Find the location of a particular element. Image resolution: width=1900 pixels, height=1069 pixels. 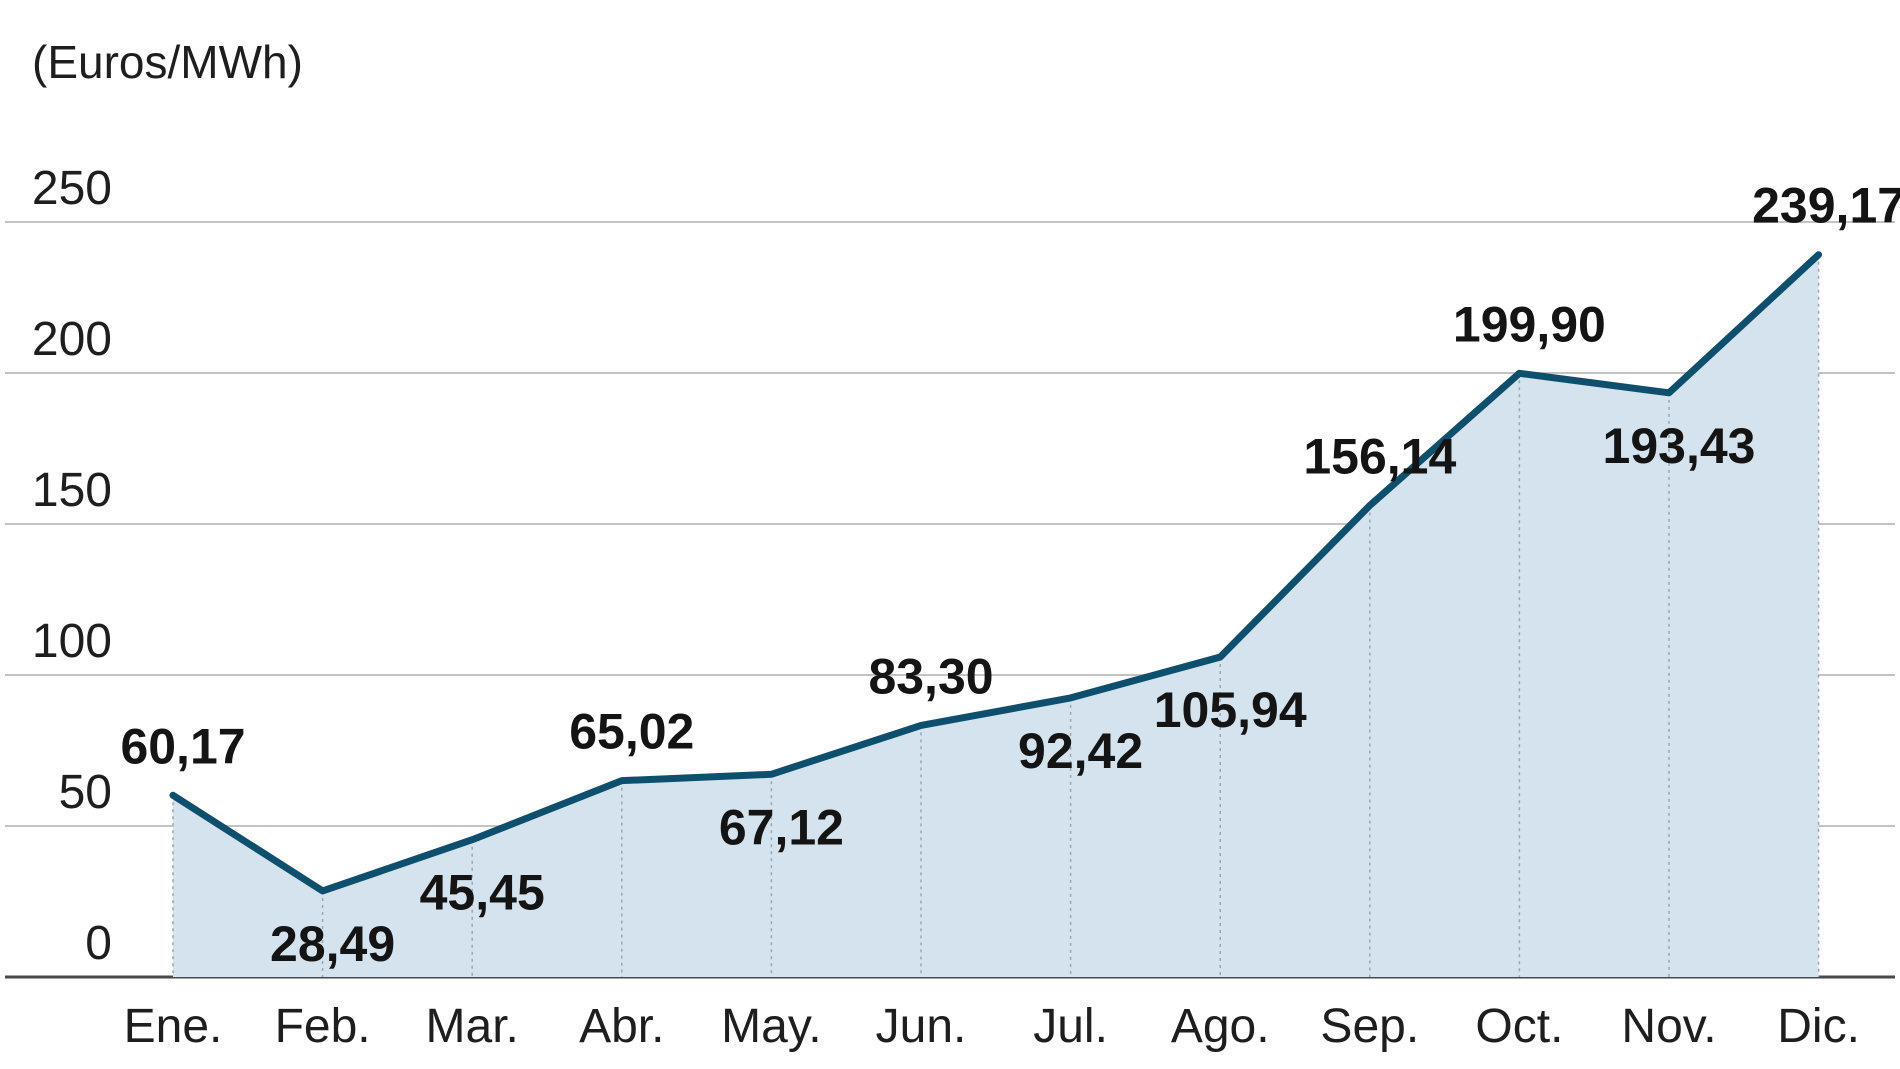

data-label: 60,17 is located at coordinates (182, 746).